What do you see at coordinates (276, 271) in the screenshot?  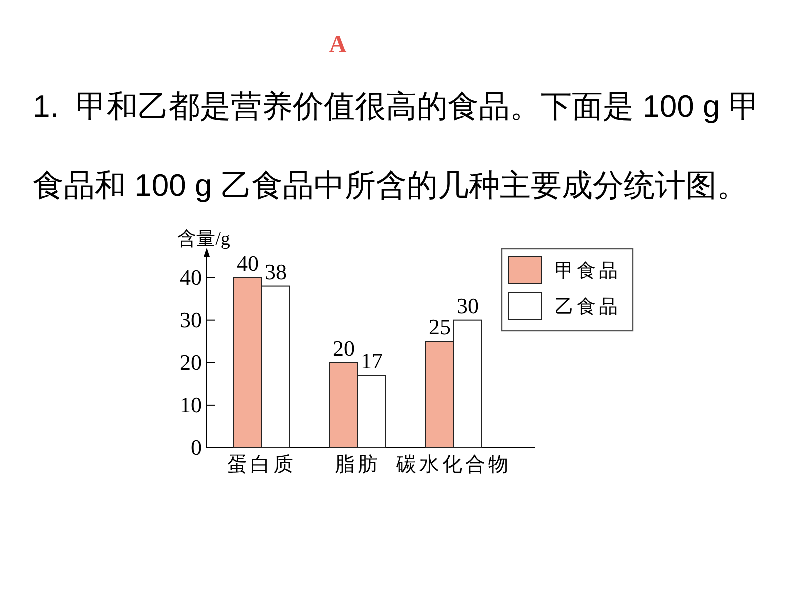 I see `data-label: 38` at bounding box center [276, 271].